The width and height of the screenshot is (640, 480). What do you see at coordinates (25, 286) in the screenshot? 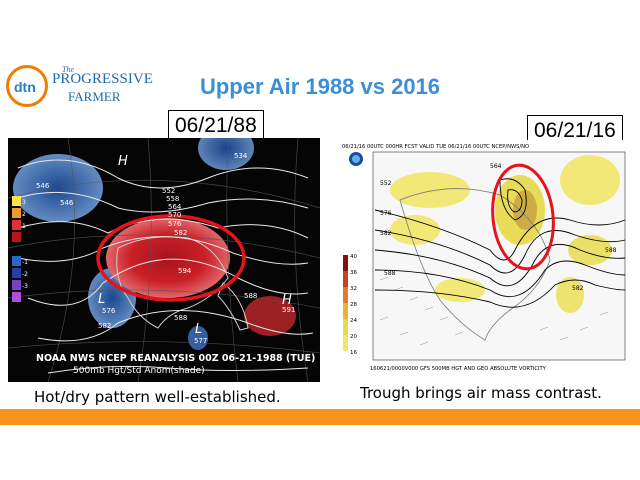
I see `legend-label: -3` at bounding box center [25, 286].